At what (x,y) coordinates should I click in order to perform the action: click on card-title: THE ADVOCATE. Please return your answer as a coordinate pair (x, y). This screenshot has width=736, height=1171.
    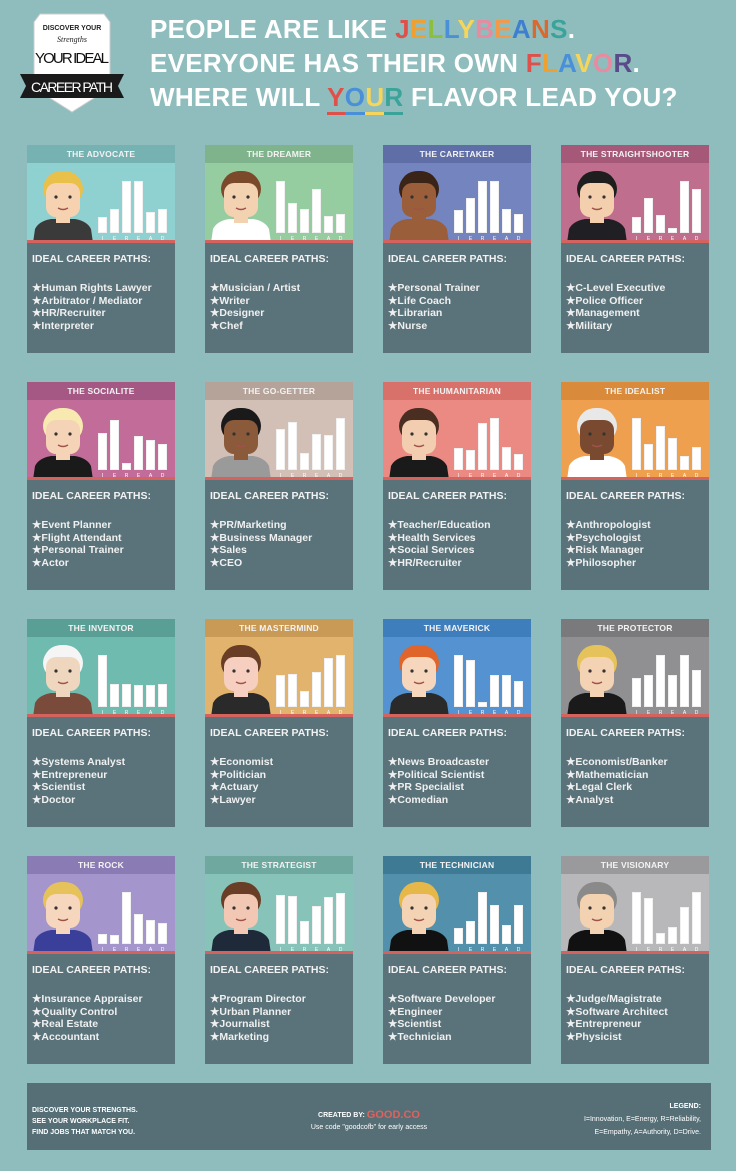
    Looking at the image, I should click on (101, 154).